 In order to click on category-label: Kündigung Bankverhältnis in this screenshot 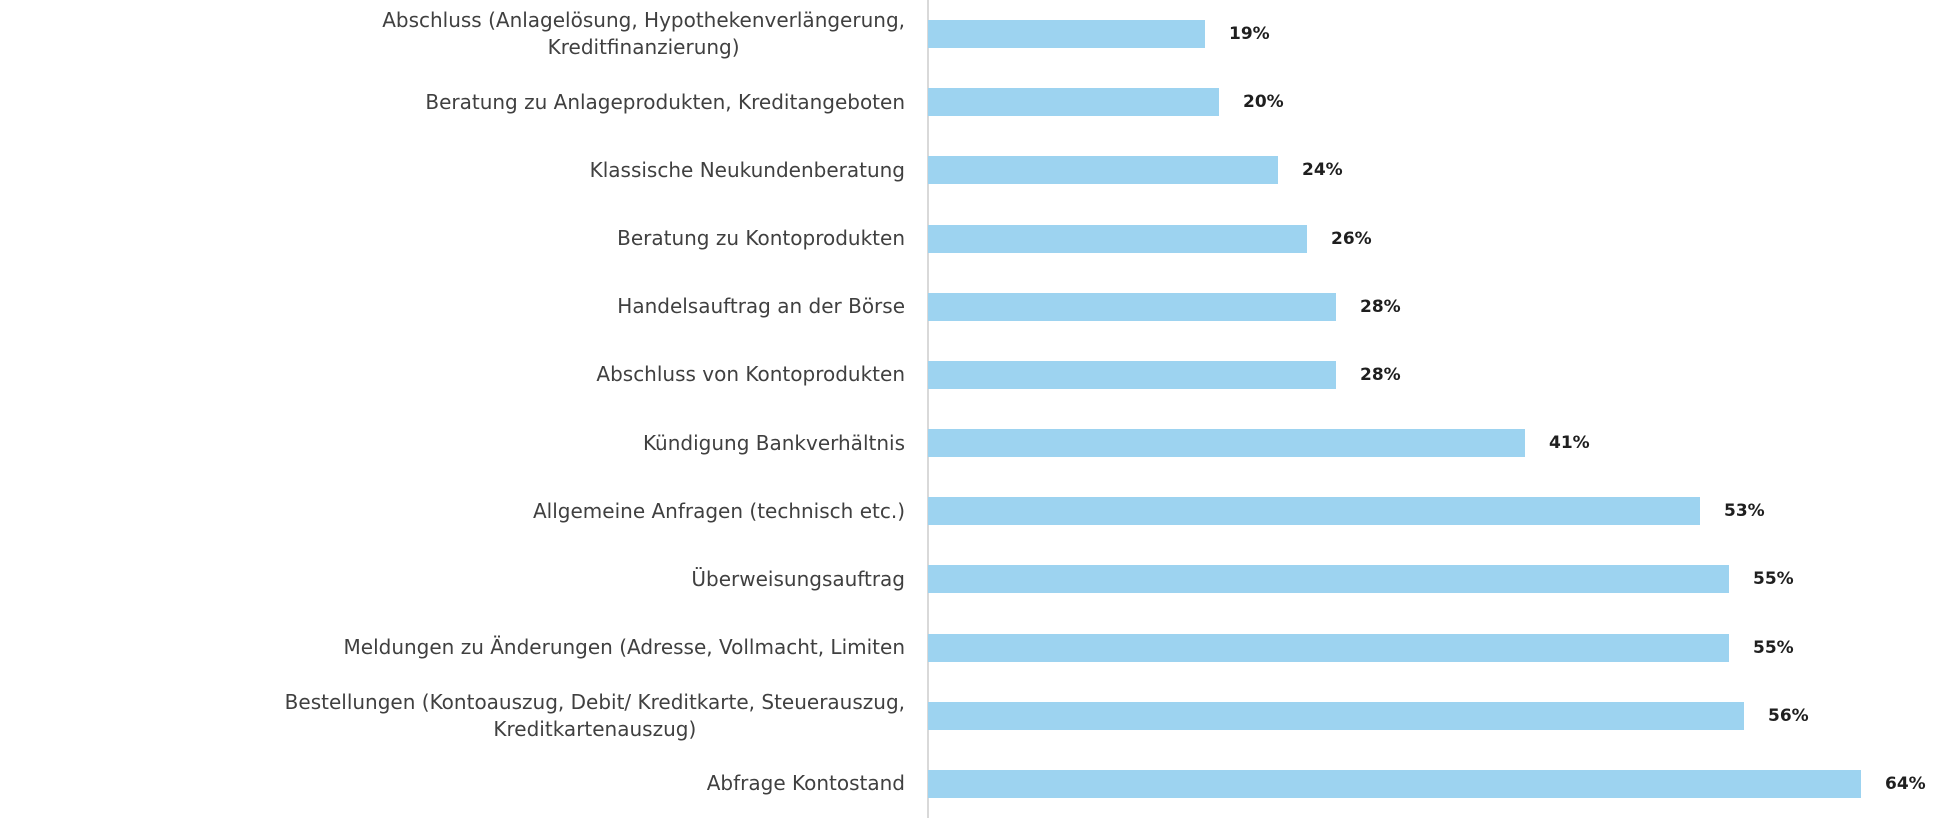, I will do `click(773, 442)`.